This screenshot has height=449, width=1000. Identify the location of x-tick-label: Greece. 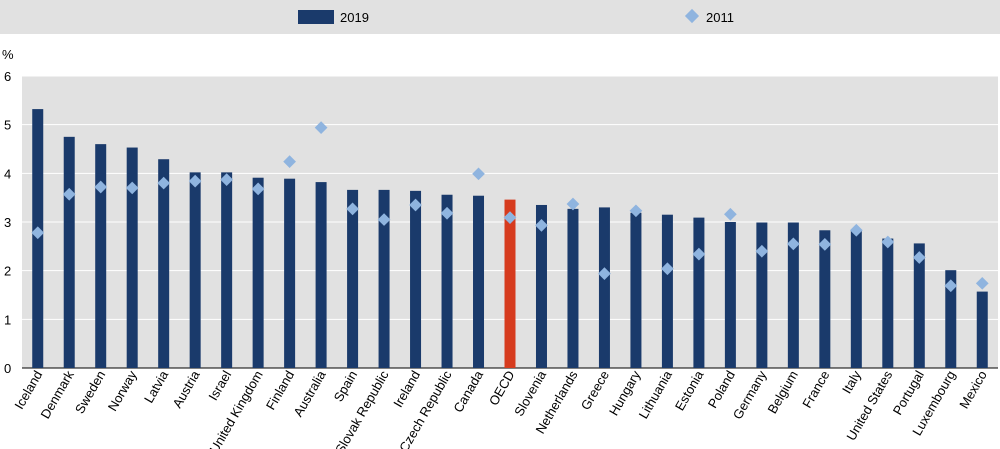
(595, 390).